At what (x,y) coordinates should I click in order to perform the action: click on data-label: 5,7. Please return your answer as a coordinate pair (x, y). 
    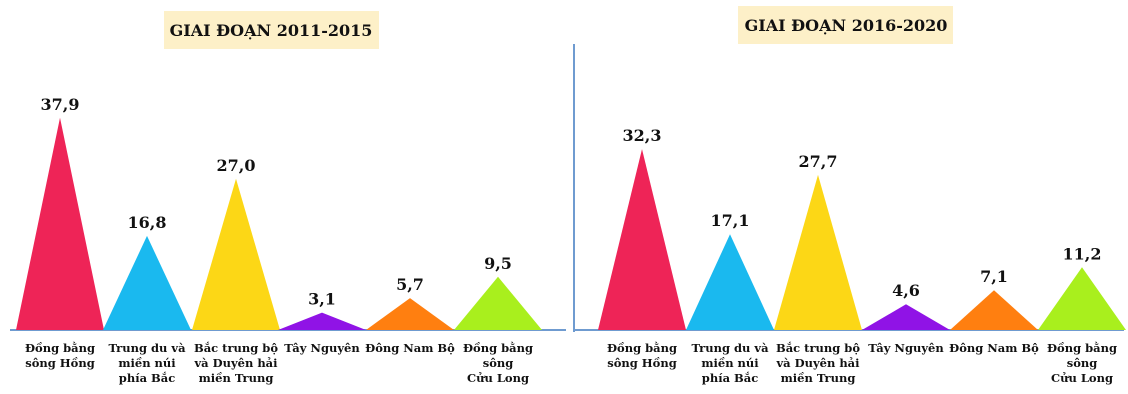
    Looking at the image, I should click on (410, 284).